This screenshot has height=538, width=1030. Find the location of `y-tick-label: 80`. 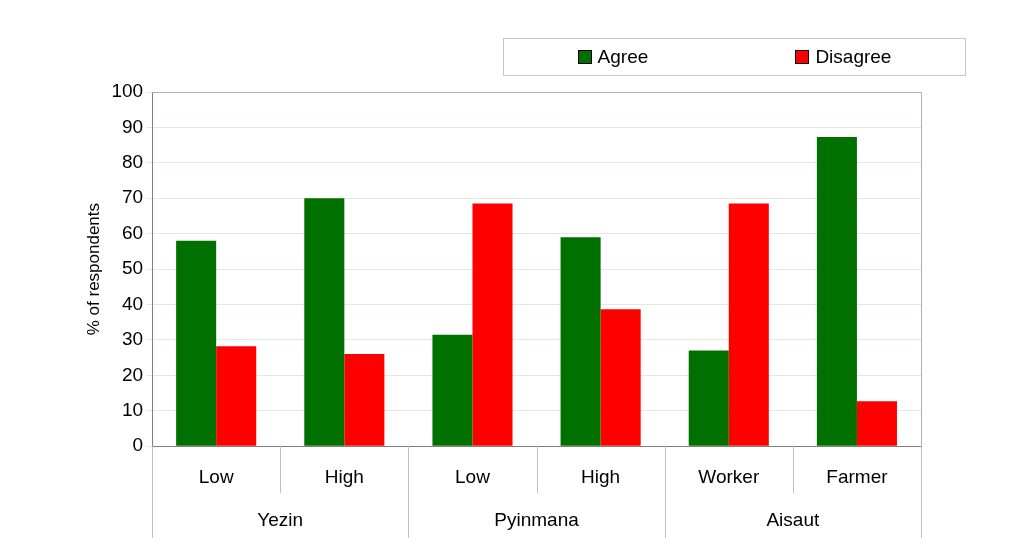

y-tick-label: 80 is located at coordinates (132, 162).